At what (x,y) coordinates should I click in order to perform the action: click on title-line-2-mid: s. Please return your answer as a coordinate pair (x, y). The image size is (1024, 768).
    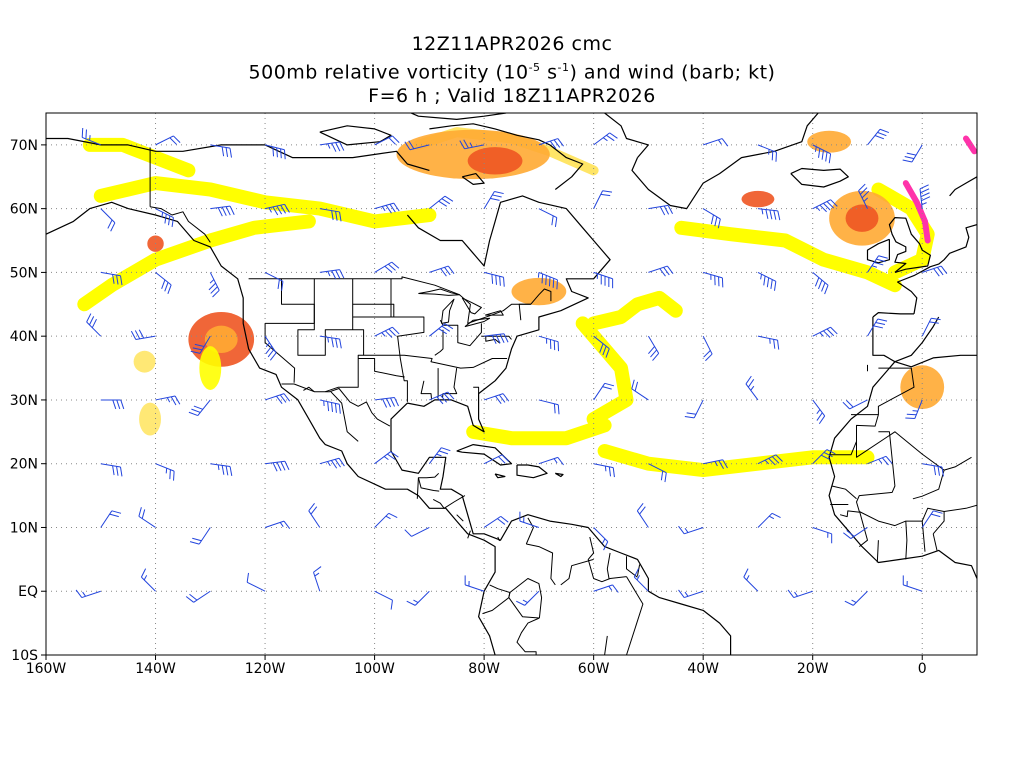
    Looking at the image, I should click on (549, 72).